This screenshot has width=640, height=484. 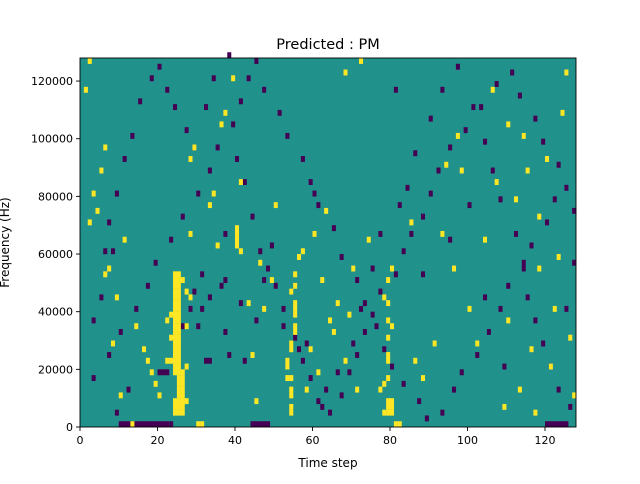 What do you see at coordinates (55, 196) in the screenshot?
I see `y-tick-label: 80000` at bounding box center [55, 196].